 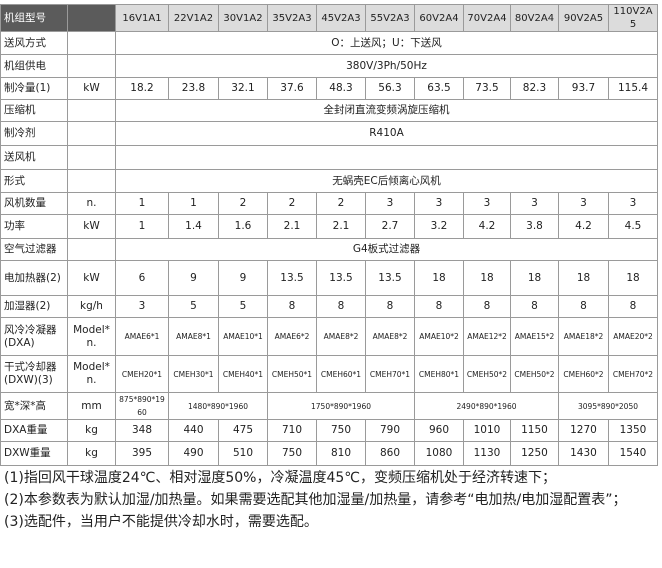 What do you see at coordinates (534, 374) in the screenshot?
I see `value-cell: CMEH50*2` at bounding box center [534, 374].